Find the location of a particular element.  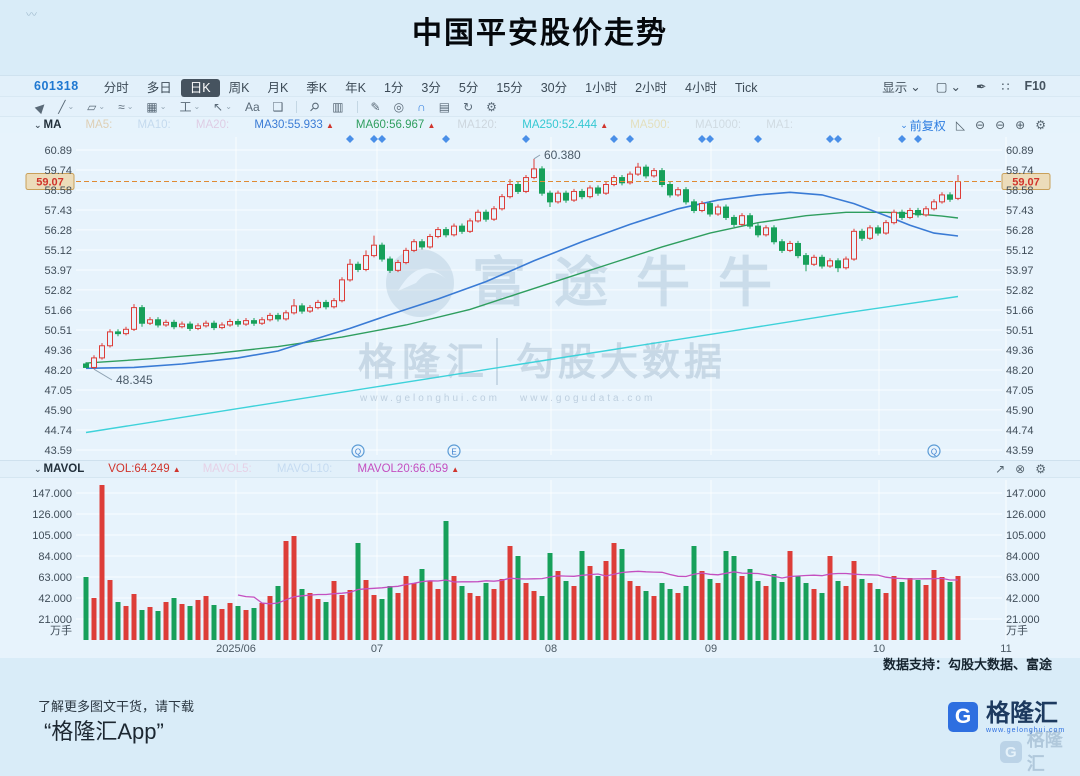

indicator-MA120: MA120: is located at coordinates (479, 125).